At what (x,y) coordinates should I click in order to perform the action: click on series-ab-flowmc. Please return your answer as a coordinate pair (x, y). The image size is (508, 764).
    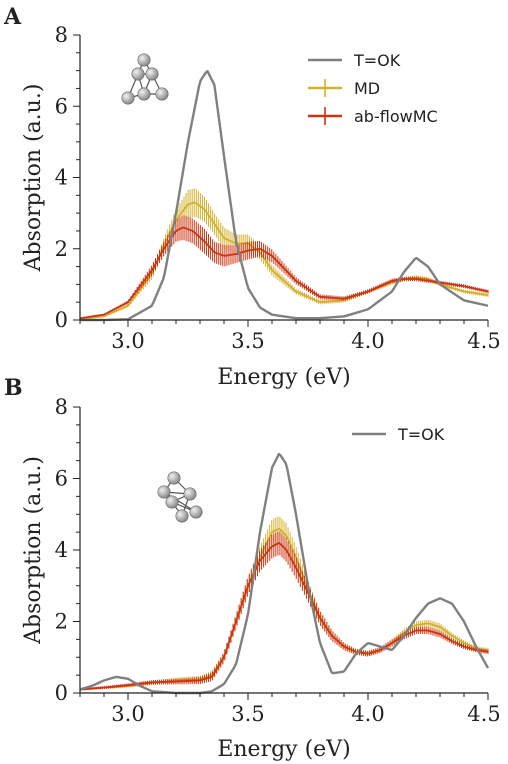
    Looking at the image, I should click on (284, 267).